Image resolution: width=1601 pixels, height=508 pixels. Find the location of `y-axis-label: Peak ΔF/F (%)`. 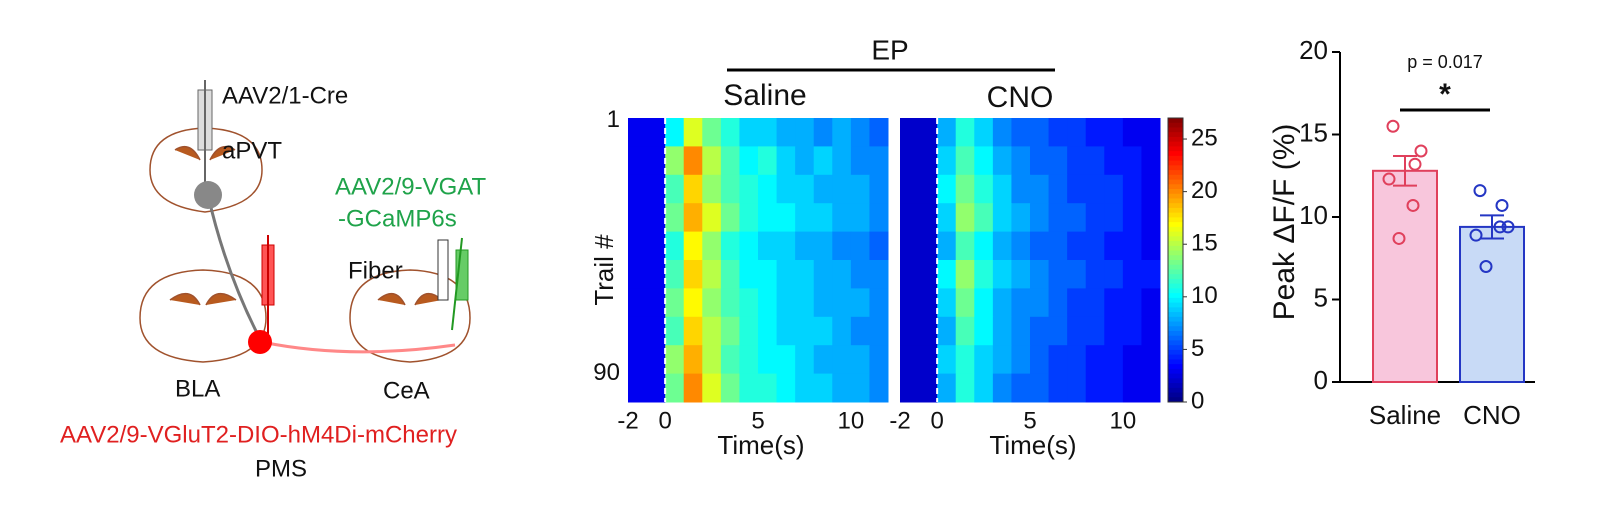

y-axis-label: Peak ΔF/F (%) is located at coordinates (1284, 222).